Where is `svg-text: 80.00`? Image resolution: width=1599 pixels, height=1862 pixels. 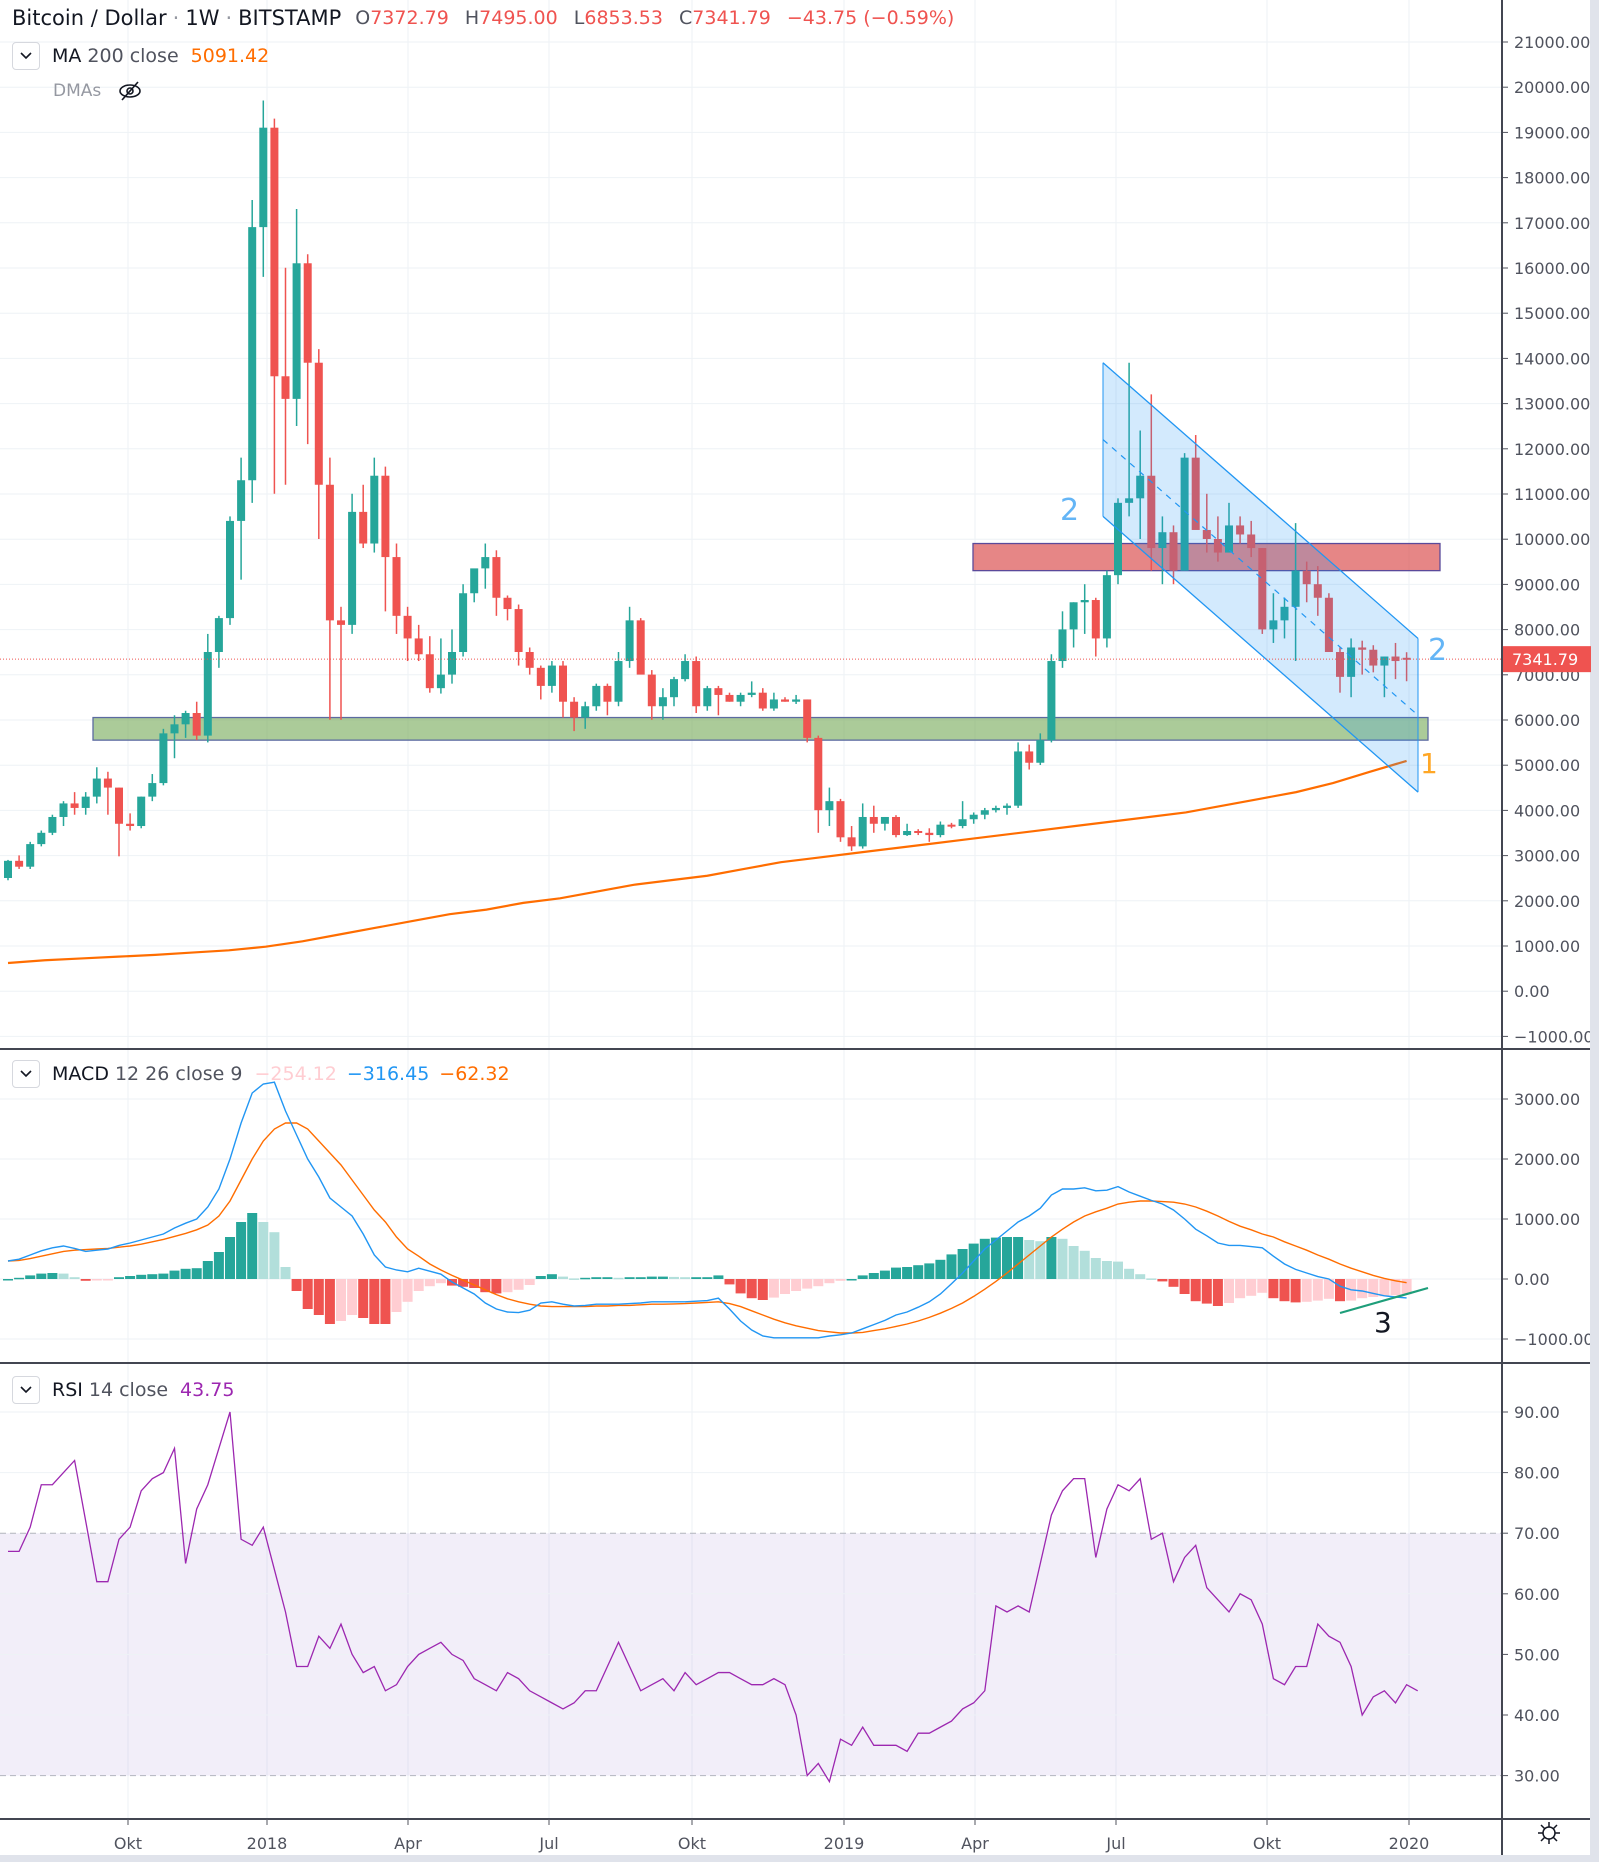
svg-text: 80.00 is located at coordinates (1537, 1473).